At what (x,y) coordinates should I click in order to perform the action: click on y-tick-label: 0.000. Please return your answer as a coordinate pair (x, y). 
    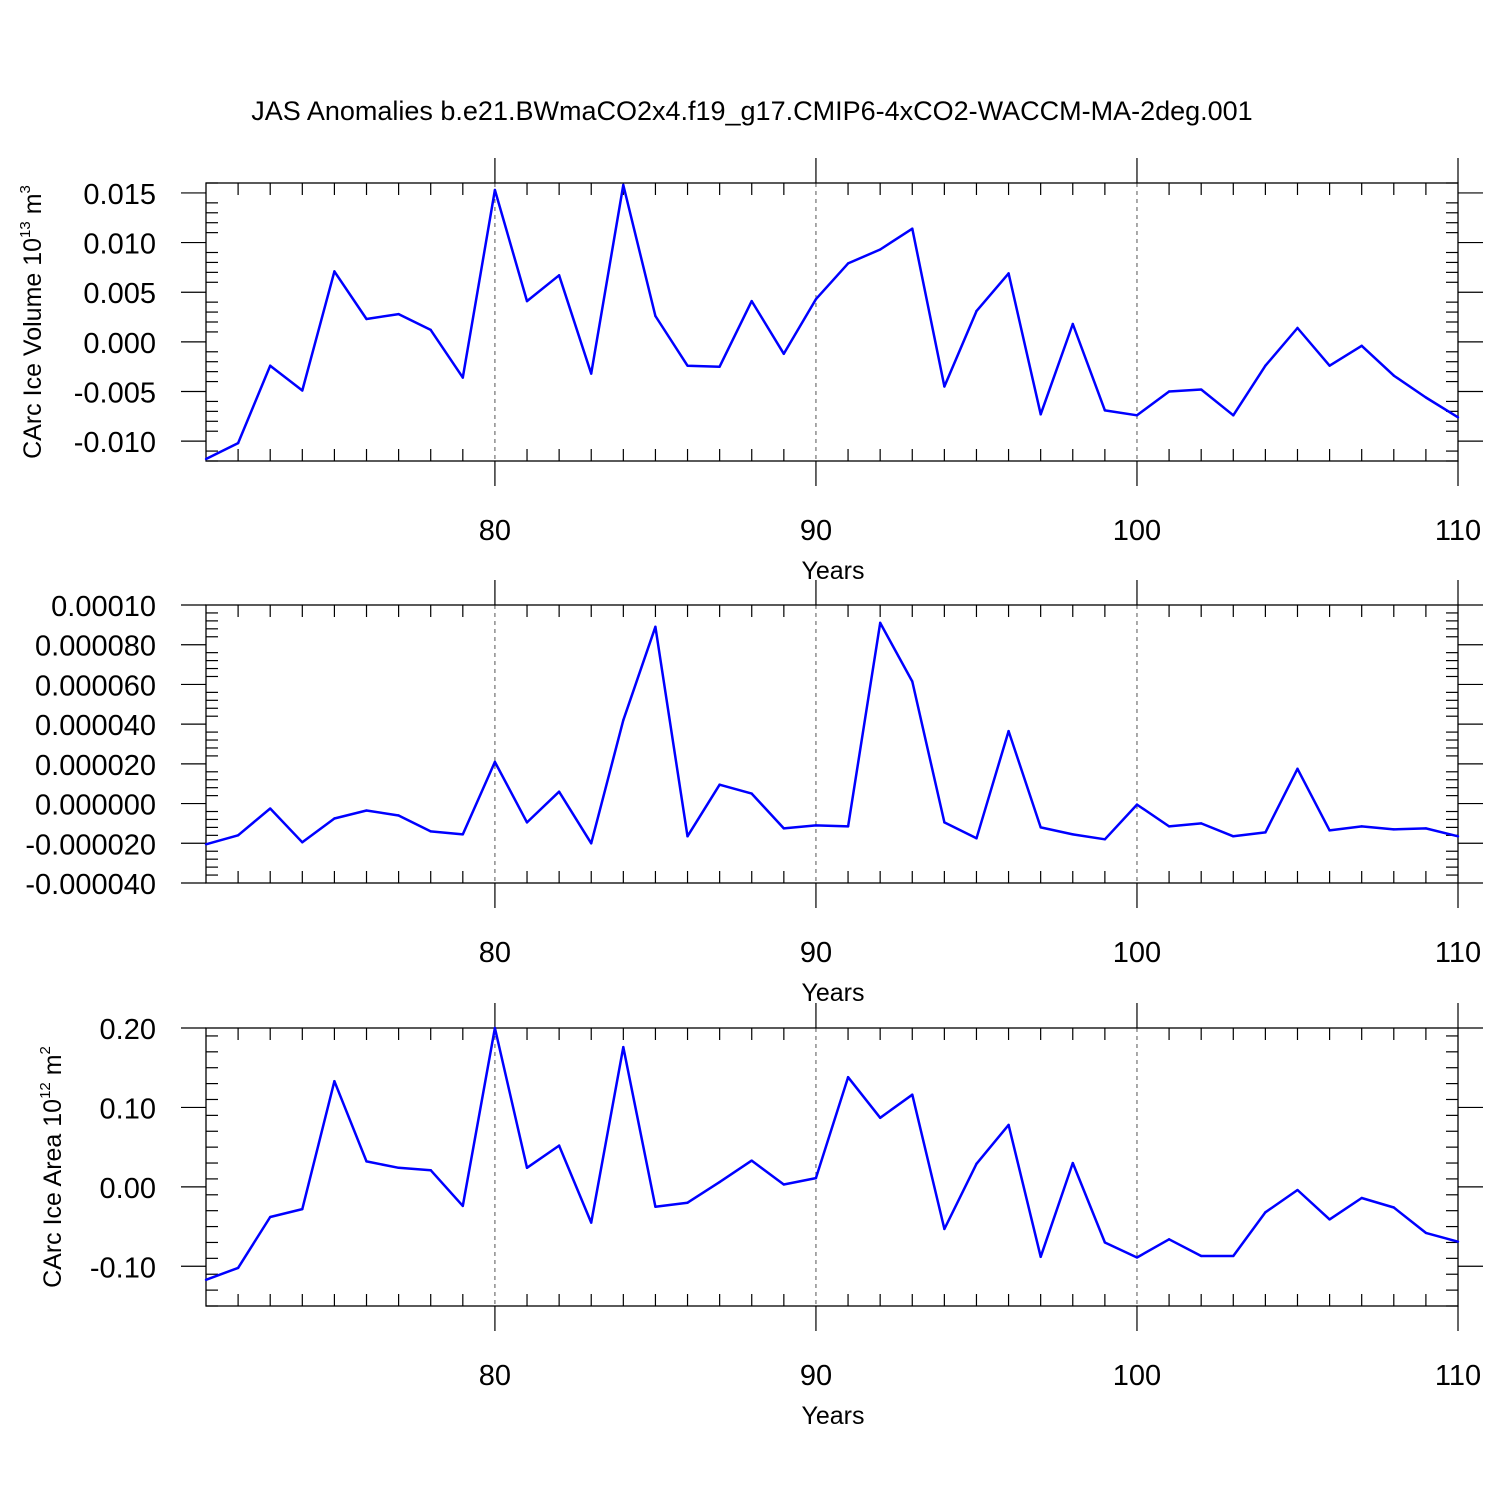
    Looking at the image, I should click on (119, 344).